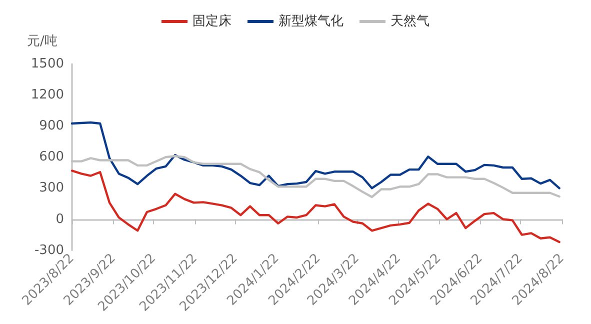 This screenshot has height=324, width=591. Describe the element at coordinates (212, 21) in the screenshot. I see `legend-label: 固定床` at that location.